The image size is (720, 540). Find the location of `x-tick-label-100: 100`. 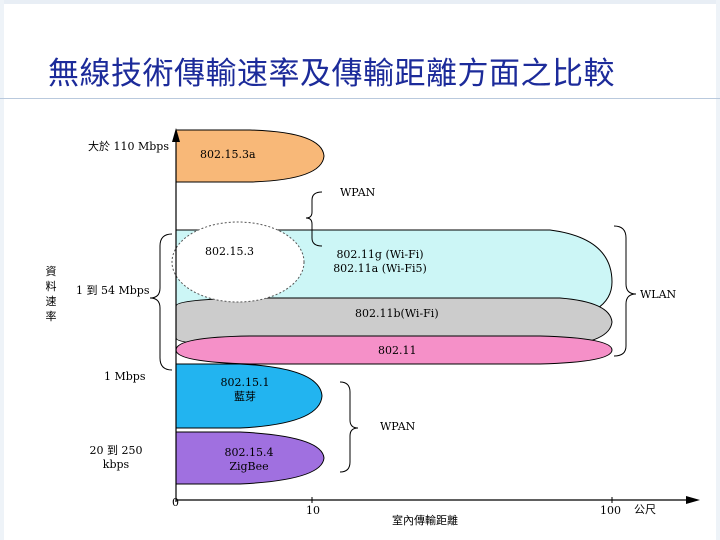

x-tick-label-100: 100 is located at coordinates (610, 510).